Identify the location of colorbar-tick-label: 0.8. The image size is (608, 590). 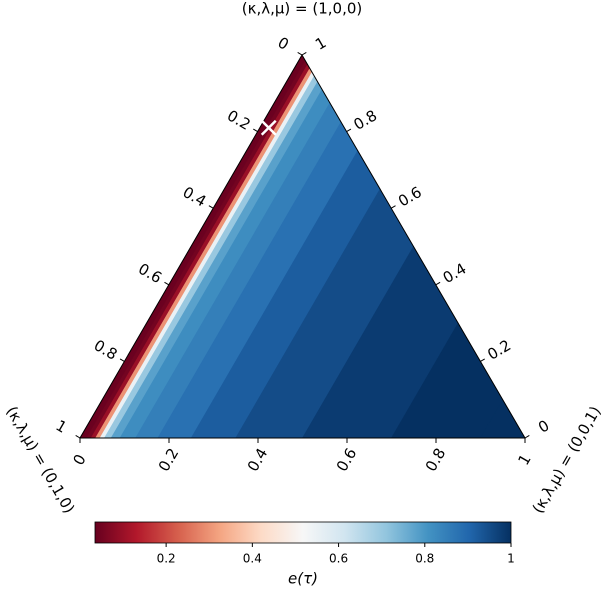
(424, 559).